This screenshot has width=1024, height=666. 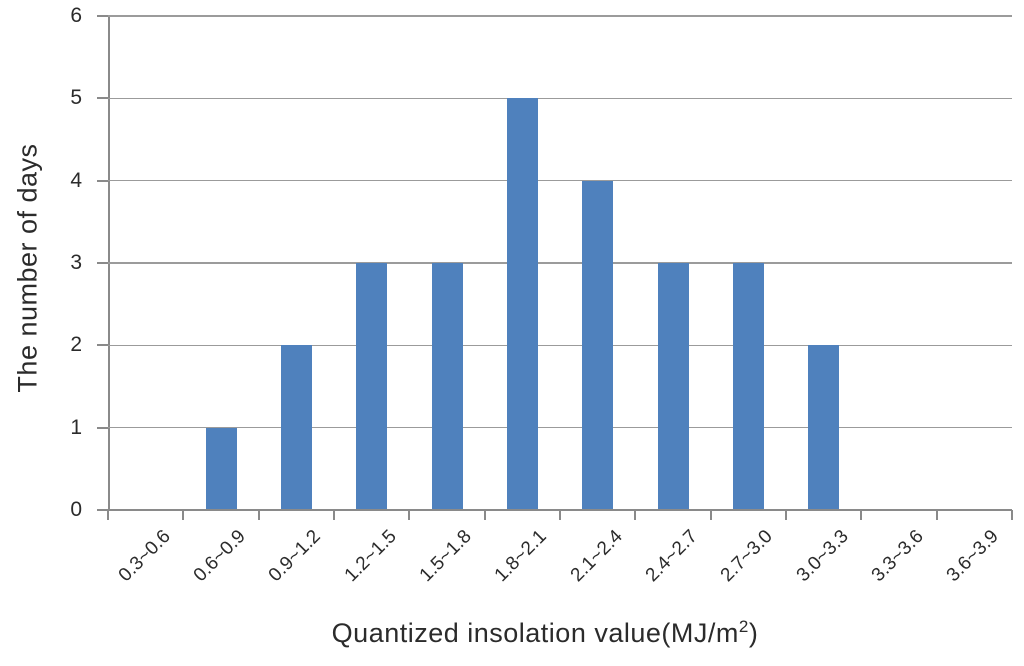 What do you see at coordinates (521, 556) in the screenshot?
I see `x-tick-label: 1.8~2.1` at bounding box center [521, 556].